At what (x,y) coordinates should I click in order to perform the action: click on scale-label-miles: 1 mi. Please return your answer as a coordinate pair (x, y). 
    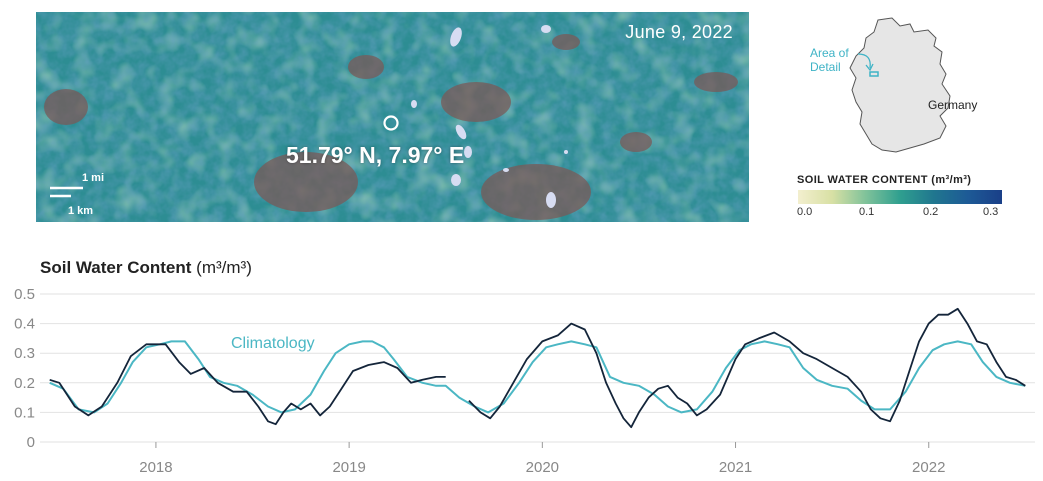
    Looking at the image, I should click on (93, 178).